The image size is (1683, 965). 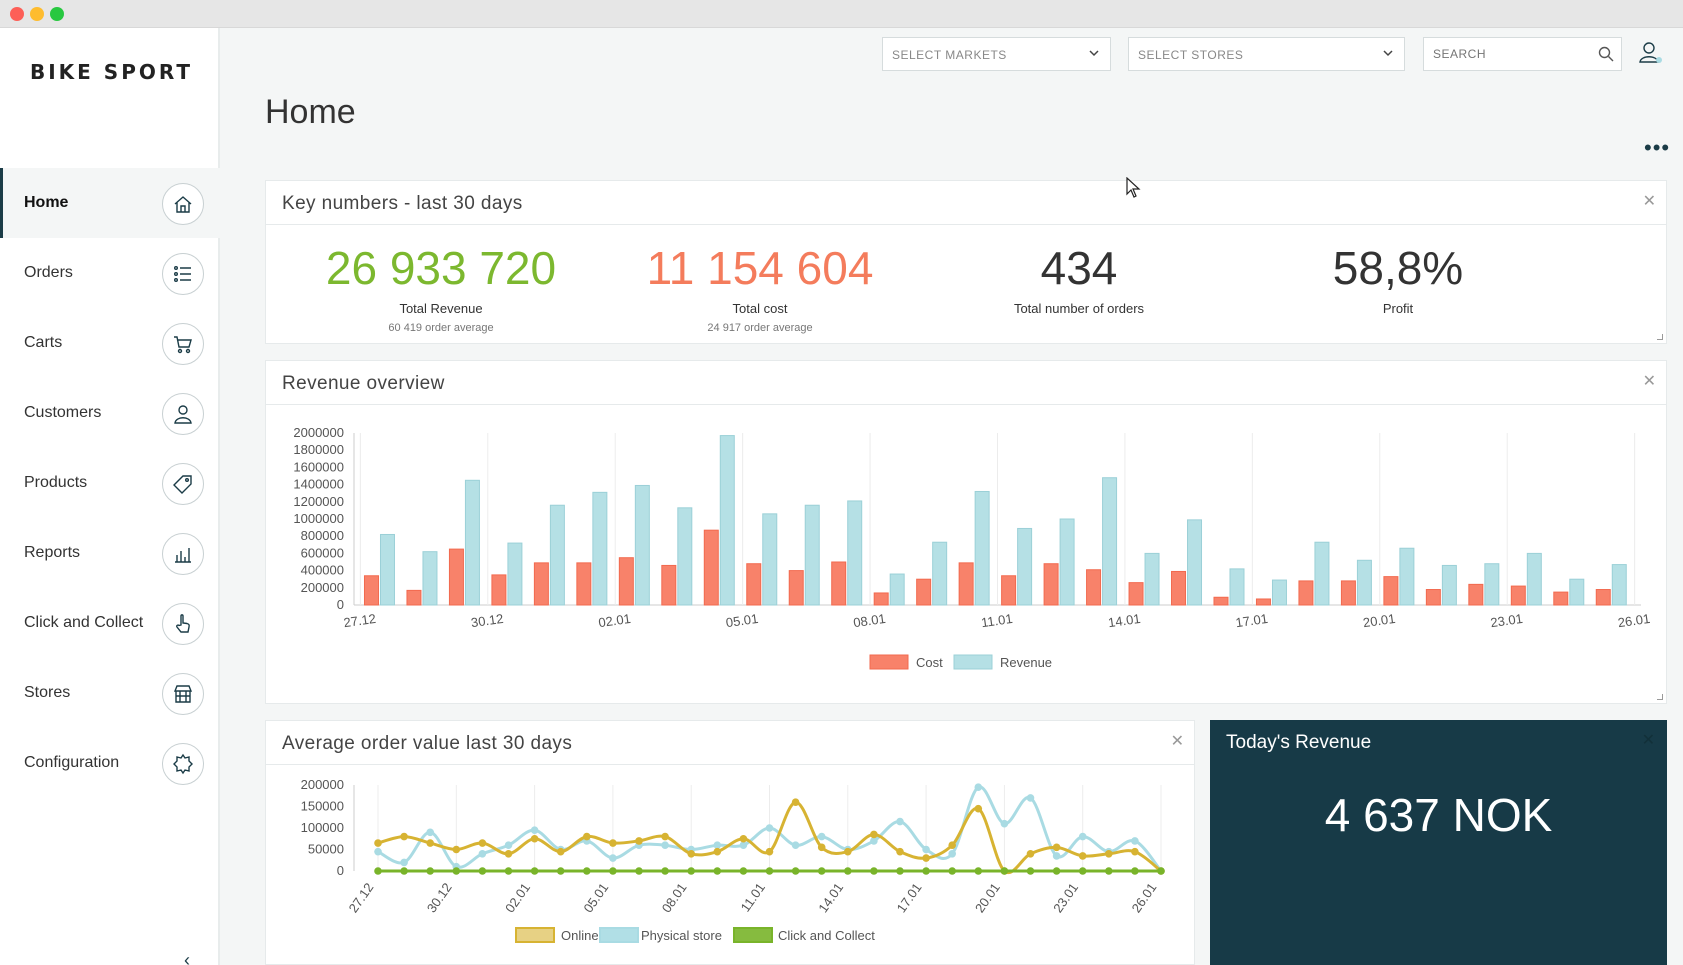 I want to click on sidebar-item-configuration: Configuration, so click(x=110, y=763).